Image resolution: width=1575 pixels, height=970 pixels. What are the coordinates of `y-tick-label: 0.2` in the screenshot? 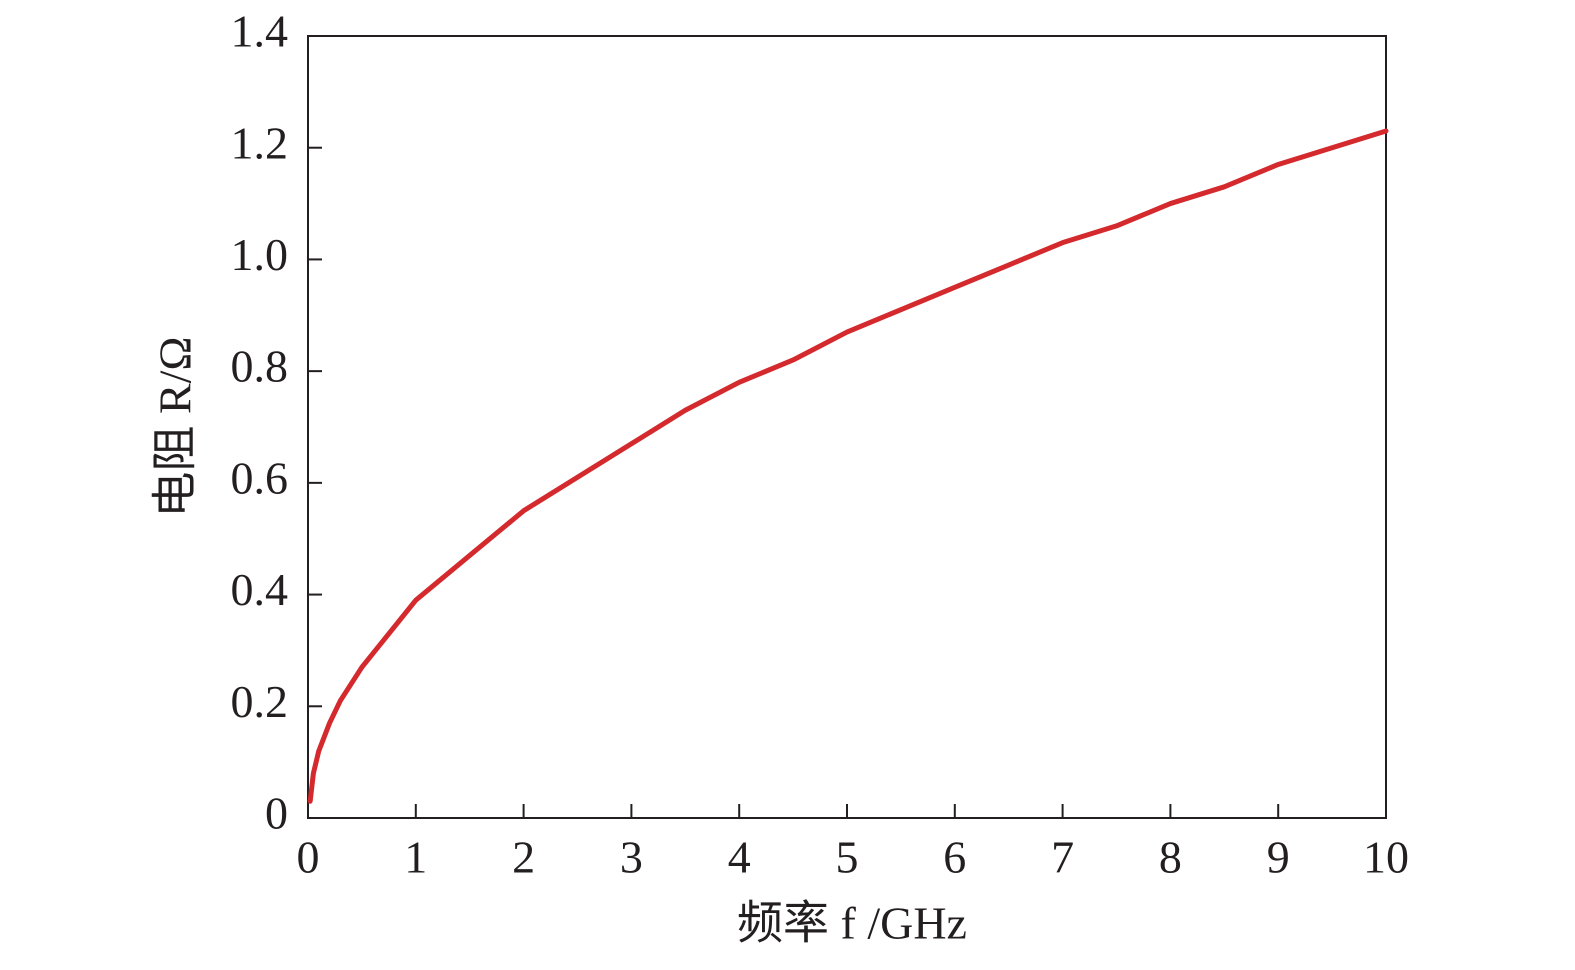 It's located at (260, 701).